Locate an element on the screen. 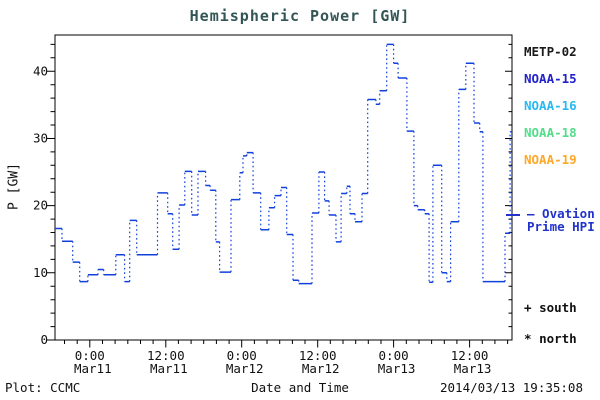 This screenshot has width=600, height=400. ovation-legend: – Ovation Prime HPI is located at coordinates (561, 220).